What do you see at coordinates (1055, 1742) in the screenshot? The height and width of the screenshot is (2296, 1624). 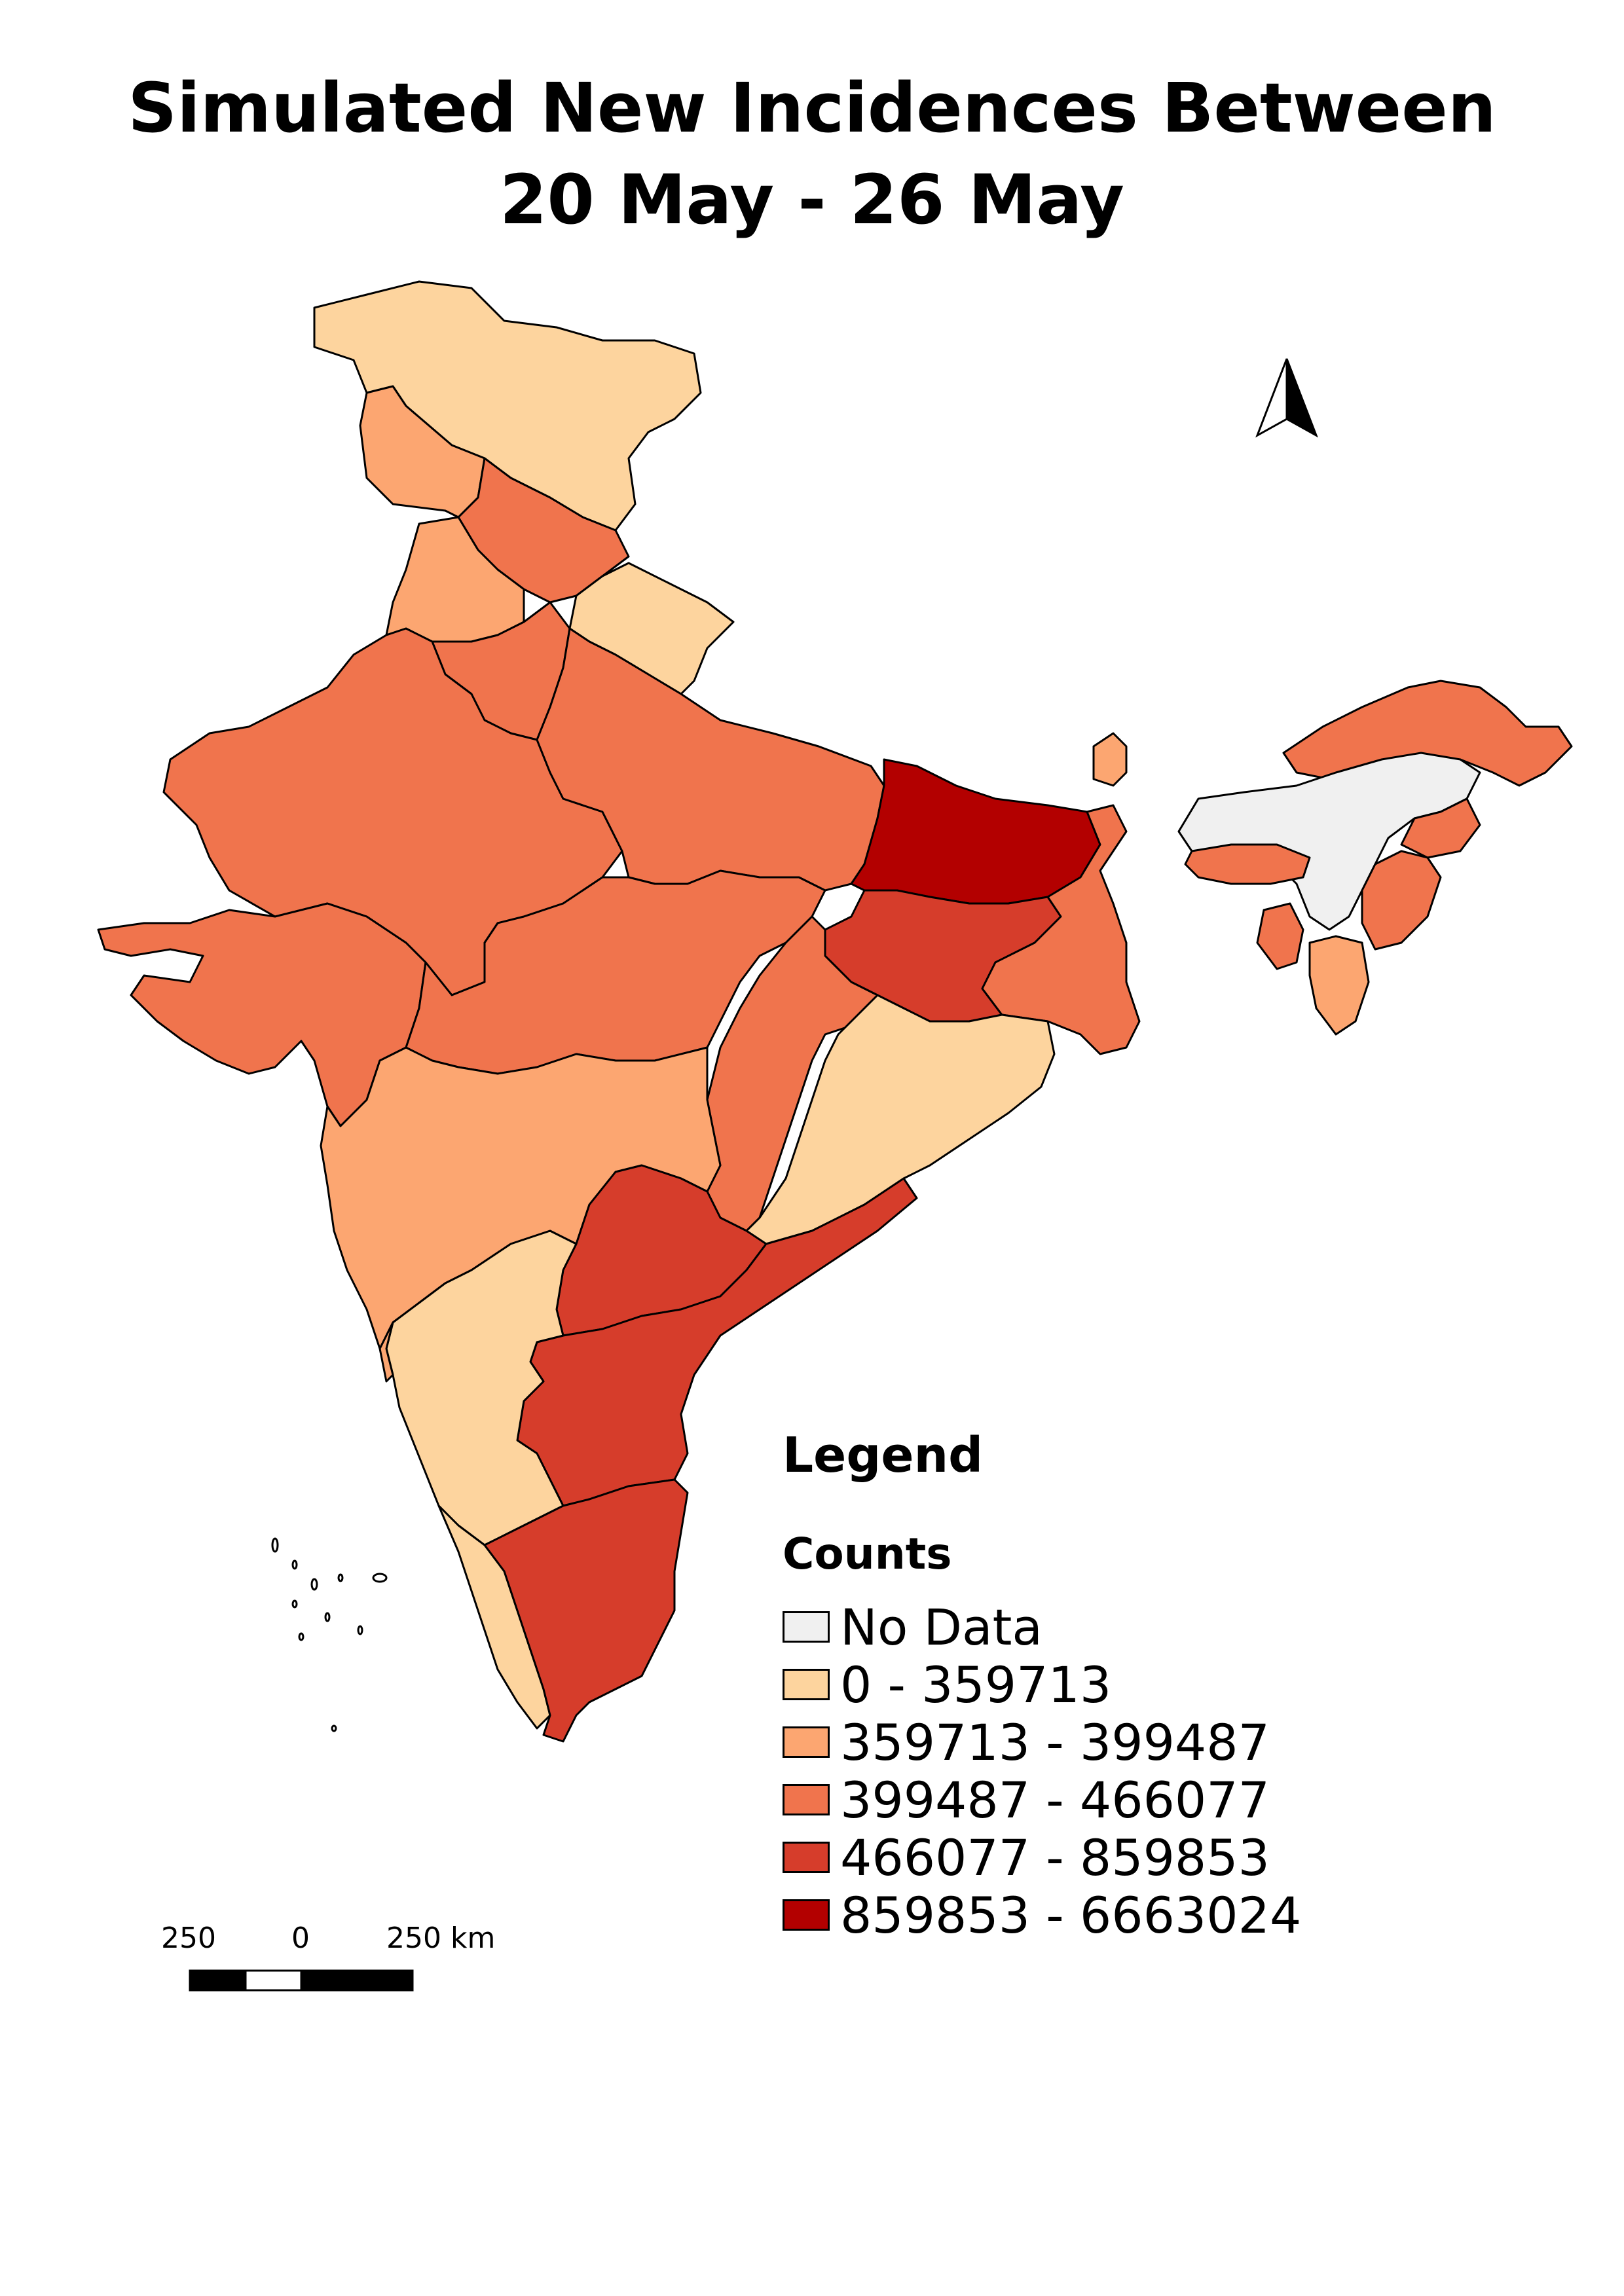 I see `legend-label: 359713 - 399487` at bounding box center [1055, 1742].